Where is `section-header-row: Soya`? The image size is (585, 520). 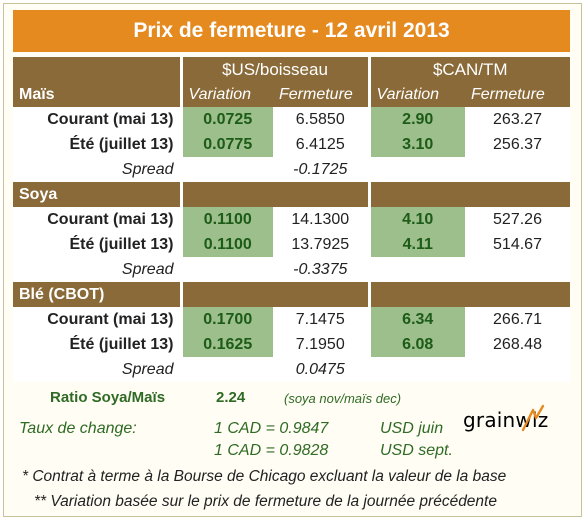 section-header-row: Soya is located at coordinates (291, 194).